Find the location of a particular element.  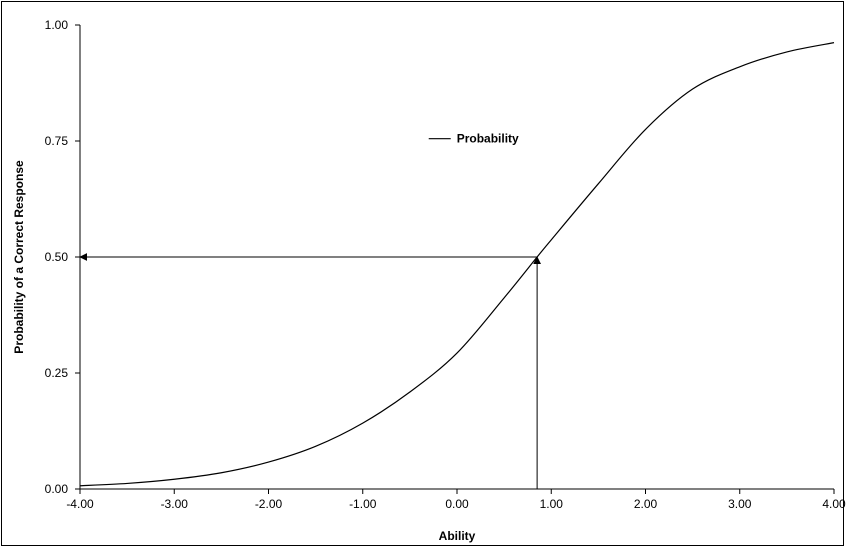

x-tick-label: -1.00 is located at coordinates (363, 504).